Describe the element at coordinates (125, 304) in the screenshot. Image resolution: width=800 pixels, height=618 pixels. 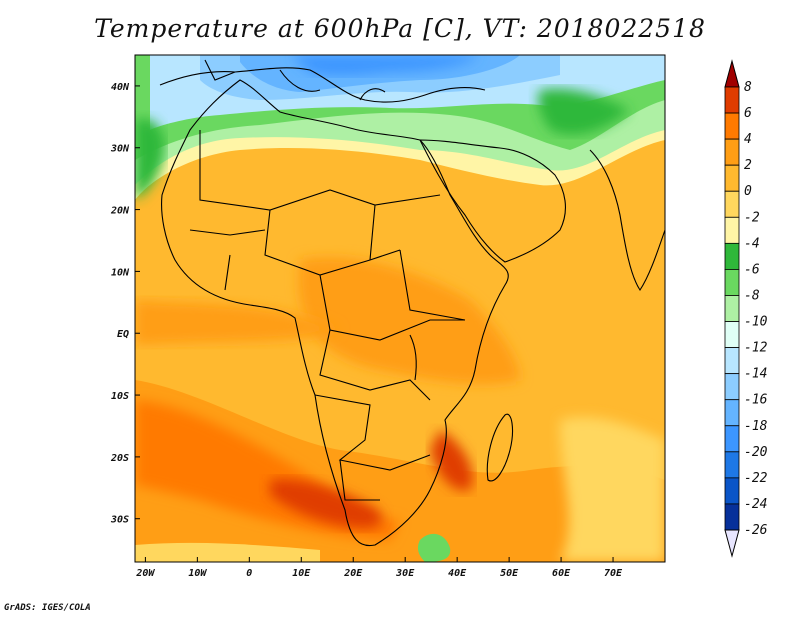
I see `latitude-axis: 40N 30N 20N 10N EQ 10S 20S 30S` at that location.